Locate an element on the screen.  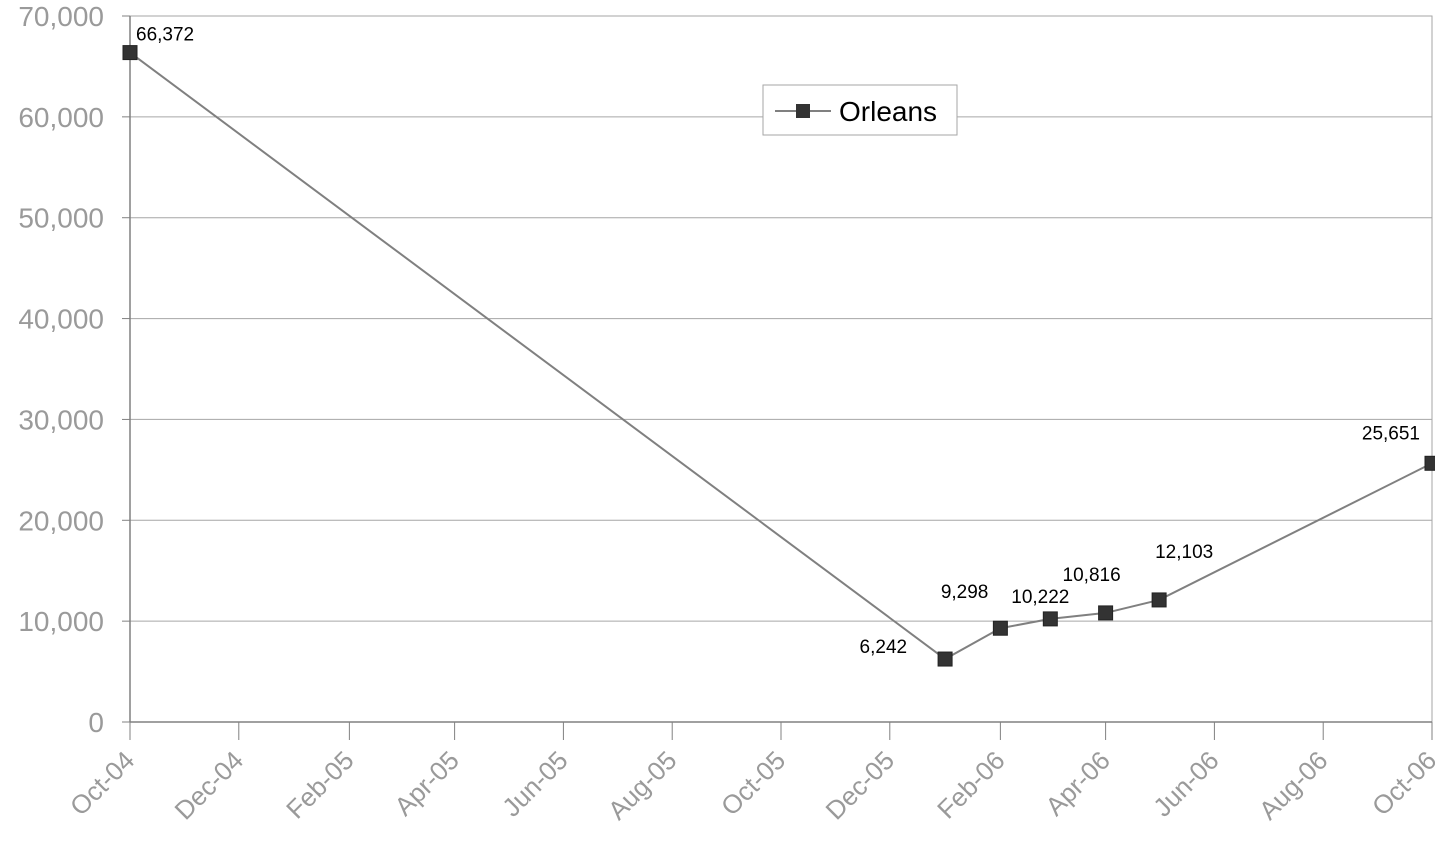
data-label: 9,298 is located at coordinates (965, 592).